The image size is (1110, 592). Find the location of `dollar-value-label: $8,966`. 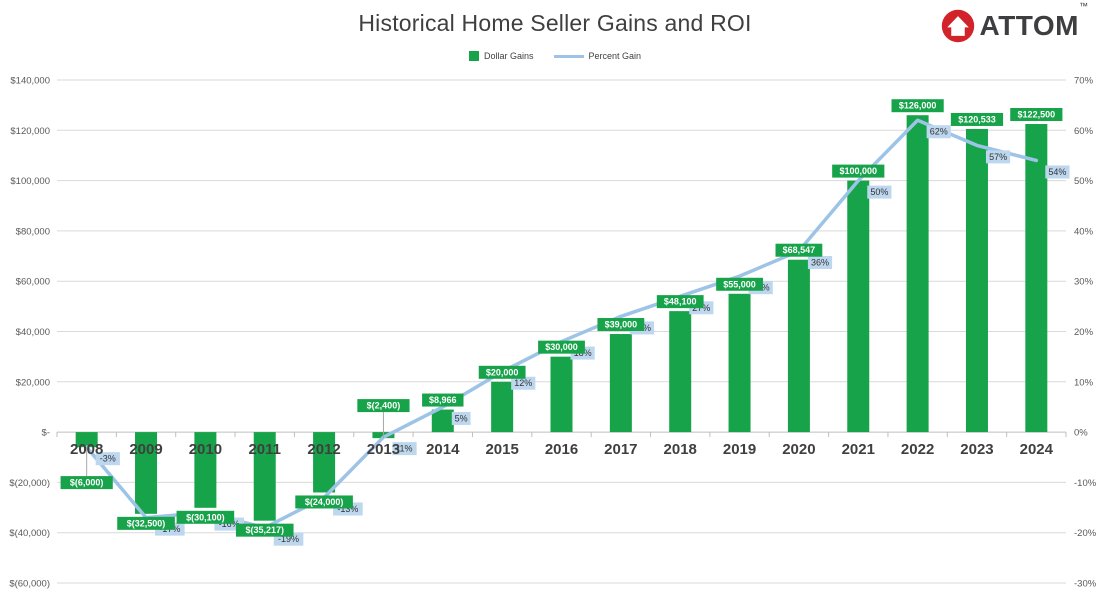

dollar-value-label: $8,966 is located at coordinates (443, 400).